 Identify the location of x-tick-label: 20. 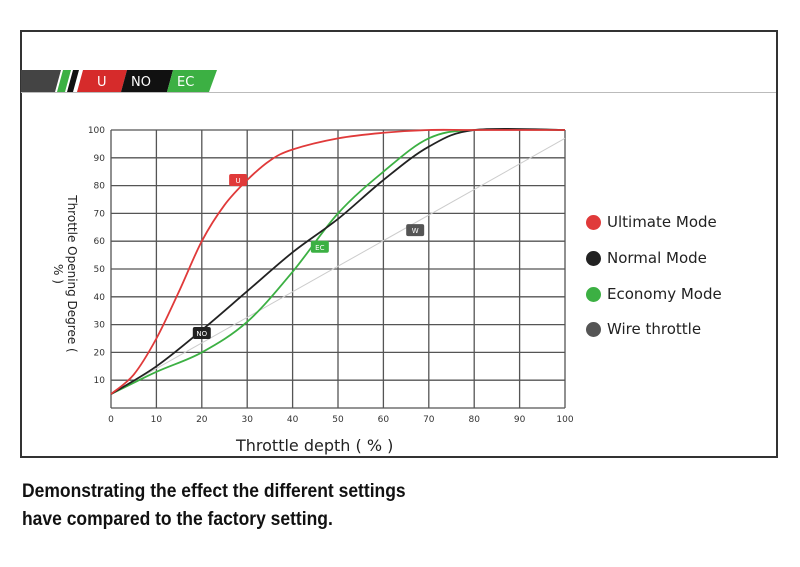
(202, 420).